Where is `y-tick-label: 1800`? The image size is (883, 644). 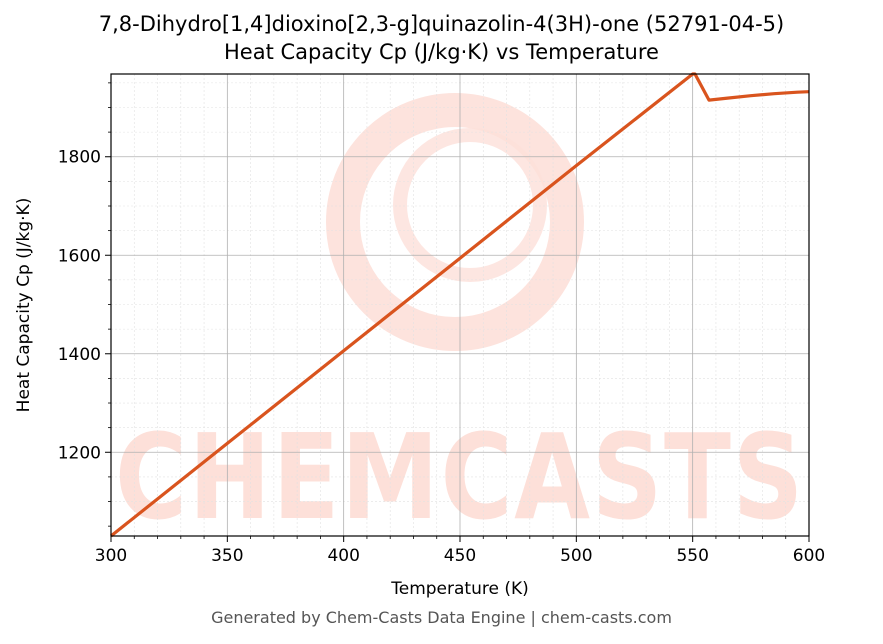
y-tick-label: 1800 is located at coordinates (79, 158).